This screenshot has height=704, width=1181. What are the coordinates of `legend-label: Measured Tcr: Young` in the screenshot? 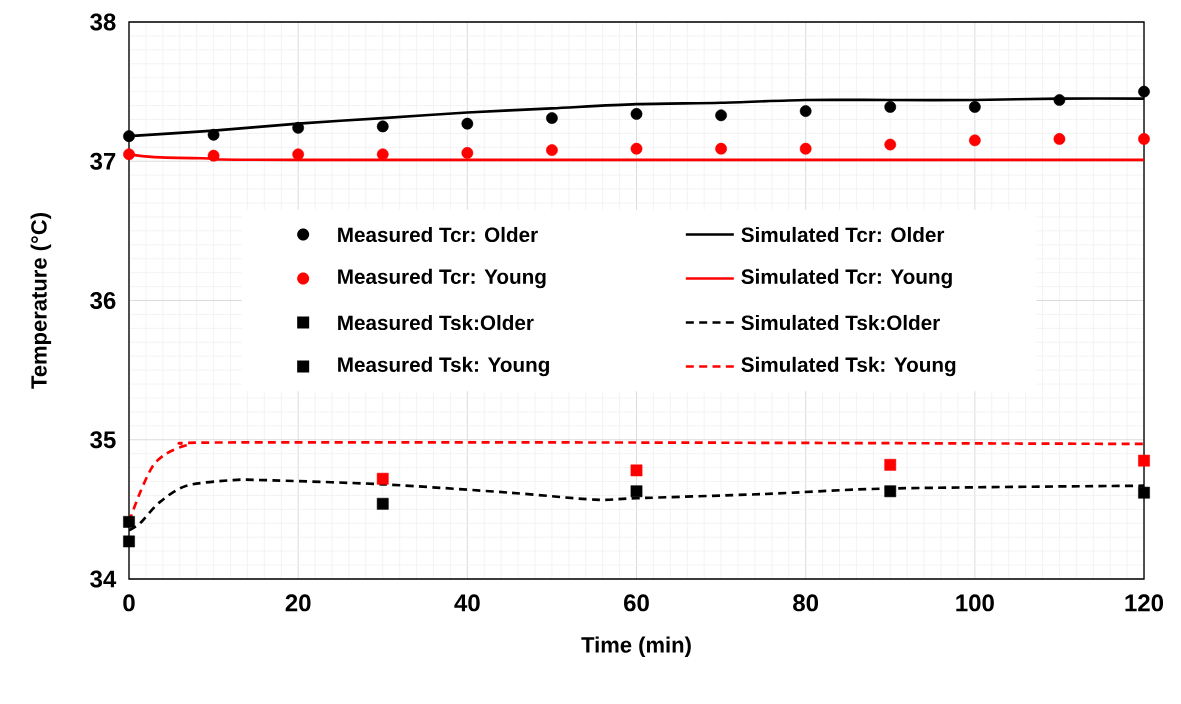 It's located at (442, 278).